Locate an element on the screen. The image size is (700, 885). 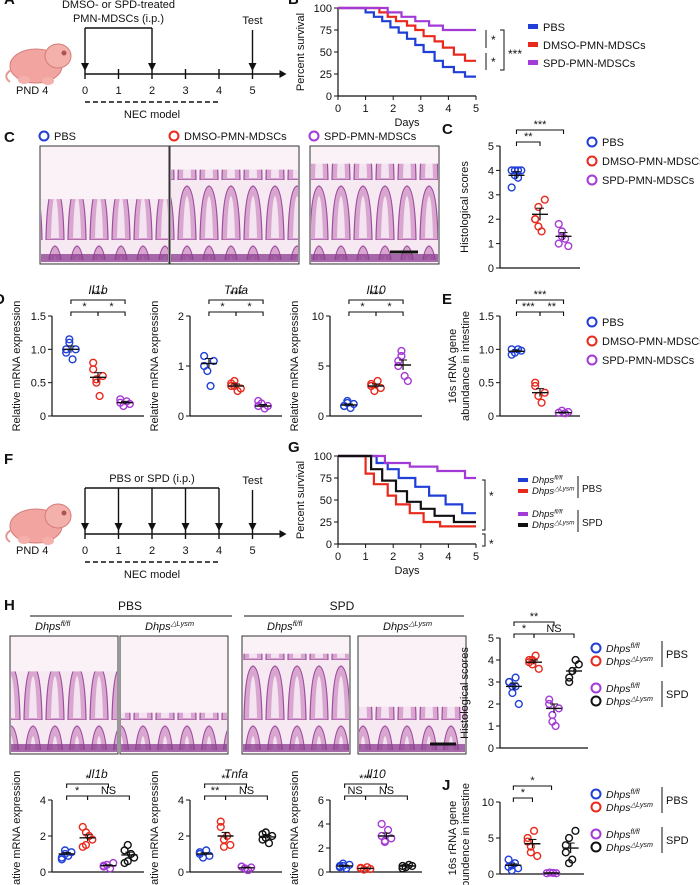
y-tick-label: 75 is located at coordinates (326, 31).